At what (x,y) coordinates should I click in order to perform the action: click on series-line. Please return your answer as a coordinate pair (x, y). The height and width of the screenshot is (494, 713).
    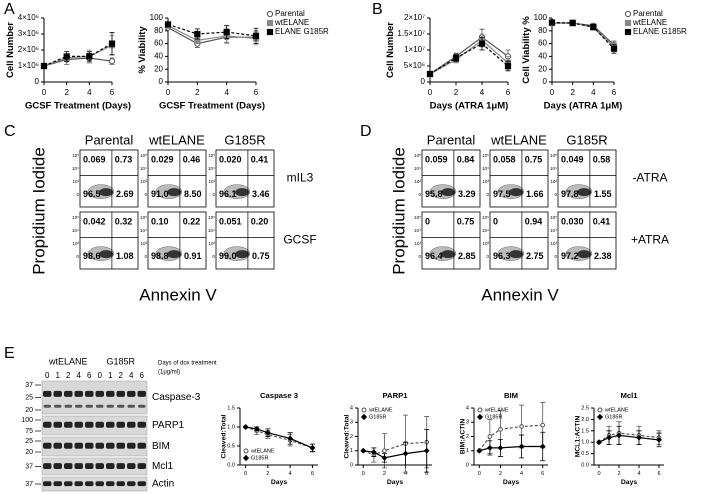
    Looking at the image, I should click on (469, 57).